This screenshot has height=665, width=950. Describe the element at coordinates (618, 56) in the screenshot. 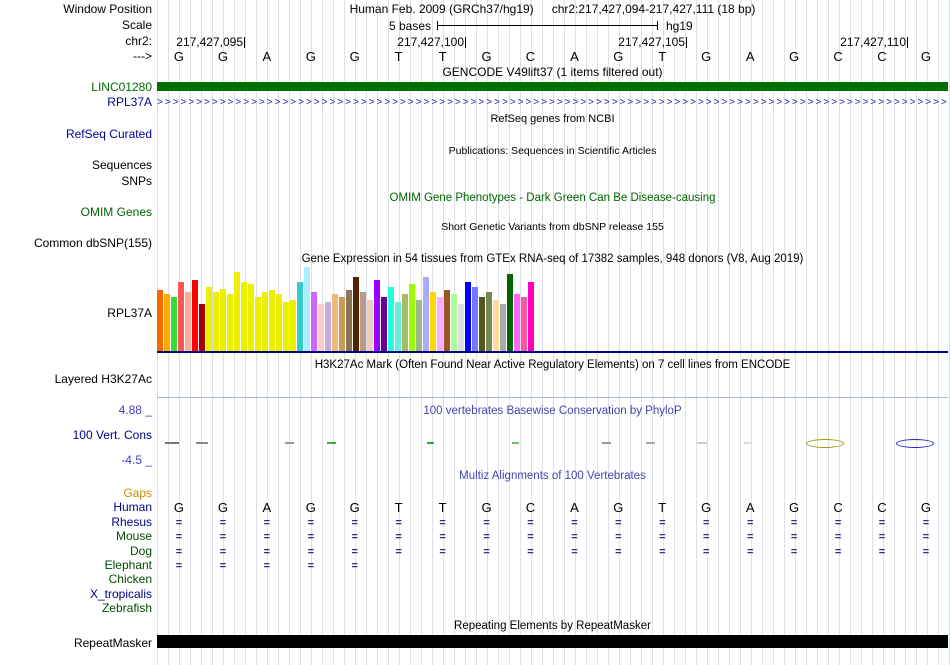

I see `base-letter: G` at that location.